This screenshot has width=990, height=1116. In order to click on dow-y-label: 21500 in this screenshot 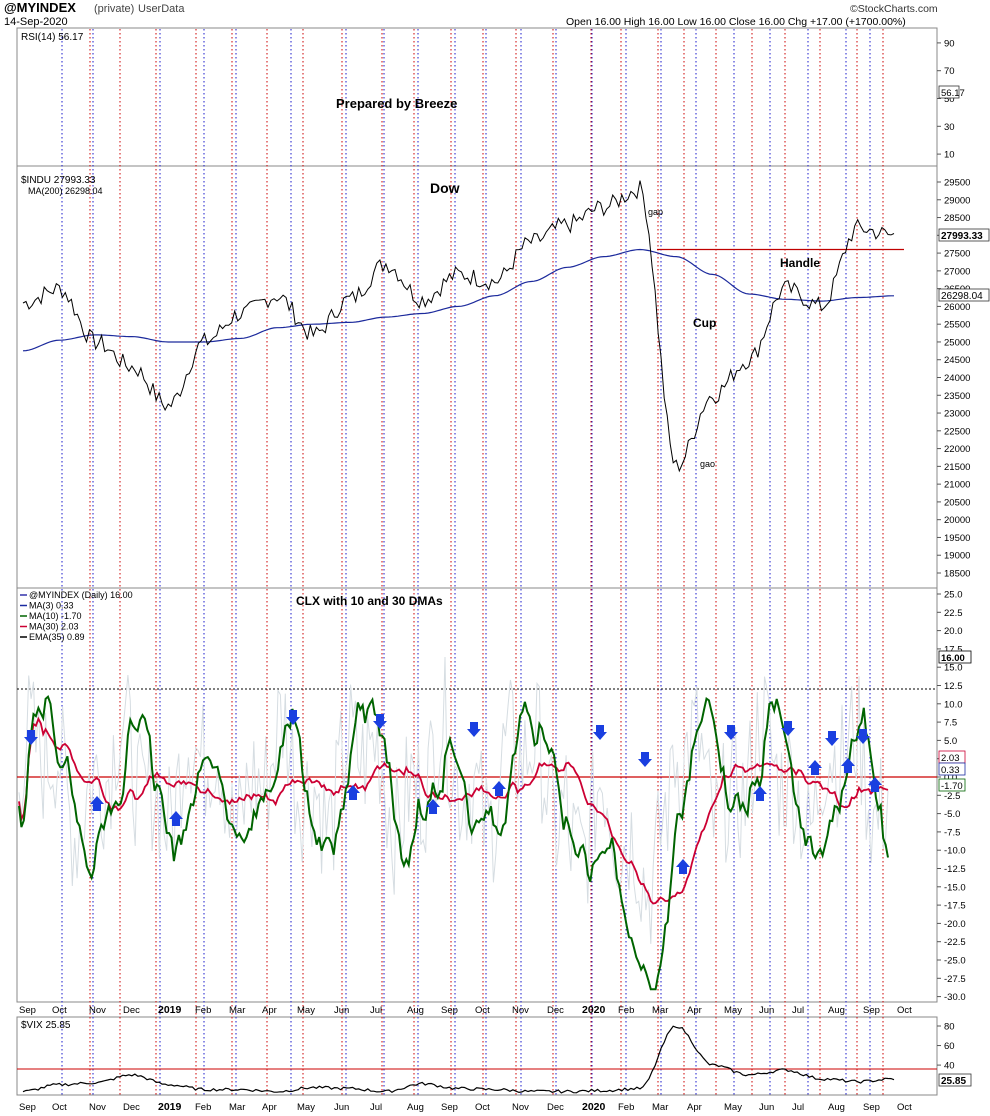, I will do `click(957, 467)`.